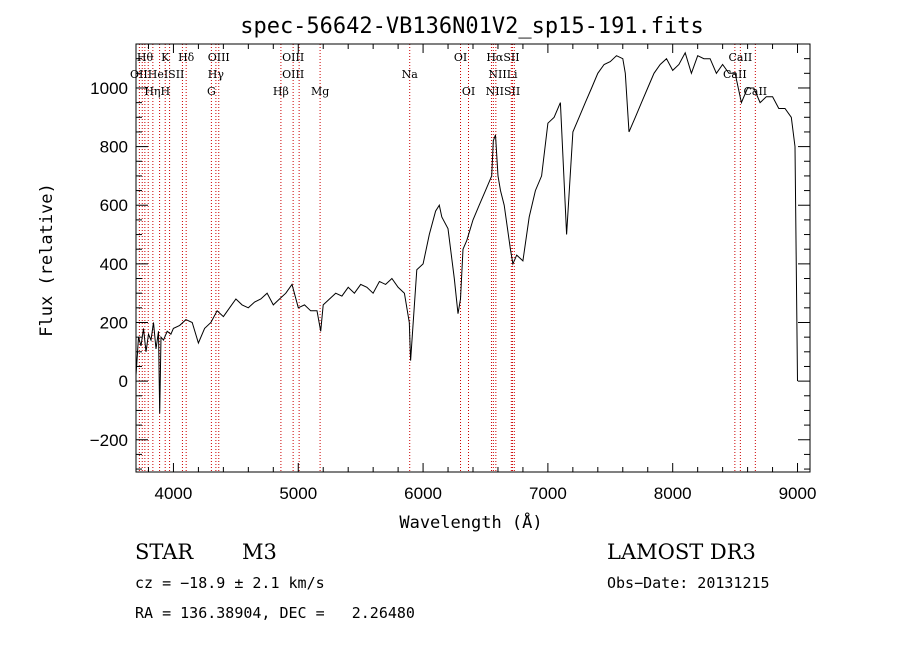 The height and width of the screenshot is (649, 900). Describe the element at coordinates (123, 381) in the screenshot. I see `y-tick-label: 0` at that location.